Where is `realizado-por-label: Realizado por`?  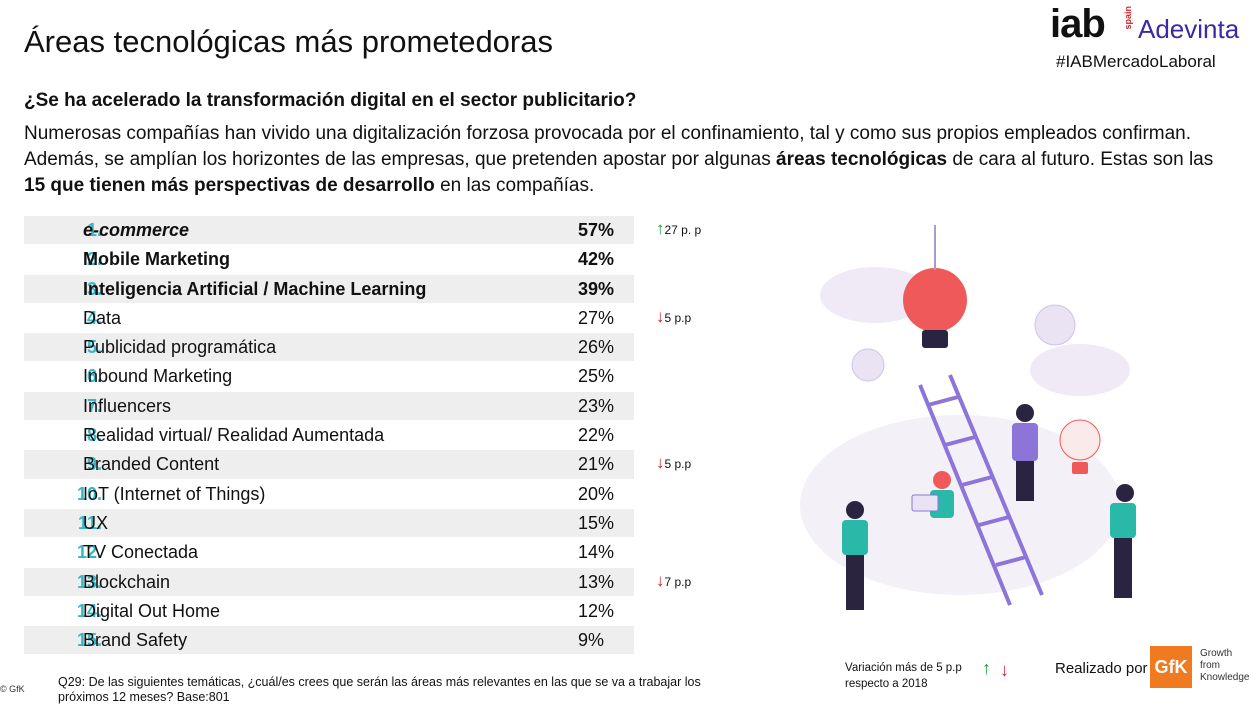
realizado-por-label: Realizado por is located at coordinates (1101, 668).